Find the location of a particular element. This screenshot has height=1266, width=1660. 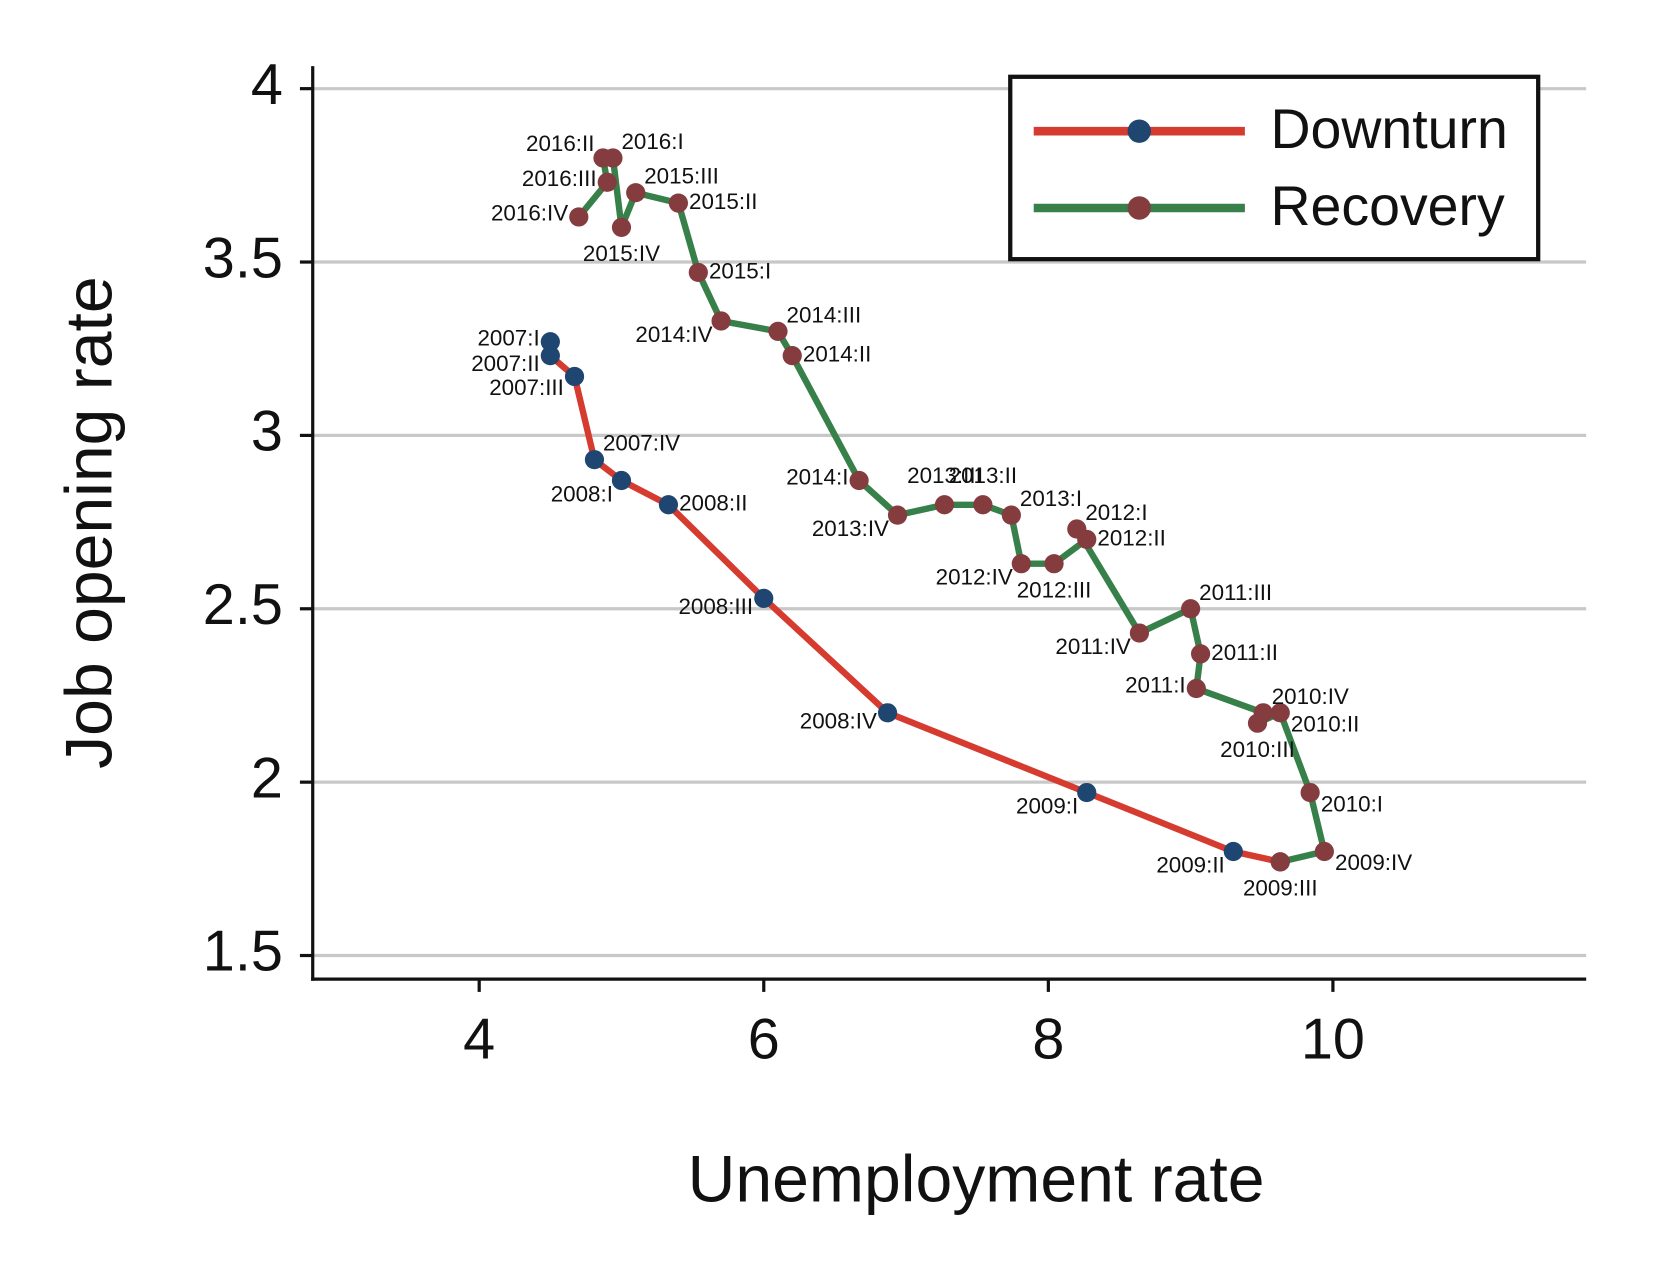

point-label: 2011:II is located at coordinates (1244, 652).